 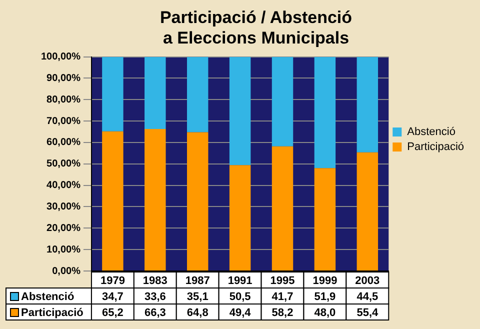 I want to click on x-tick-label: 1995, so click(x=282, y=281).